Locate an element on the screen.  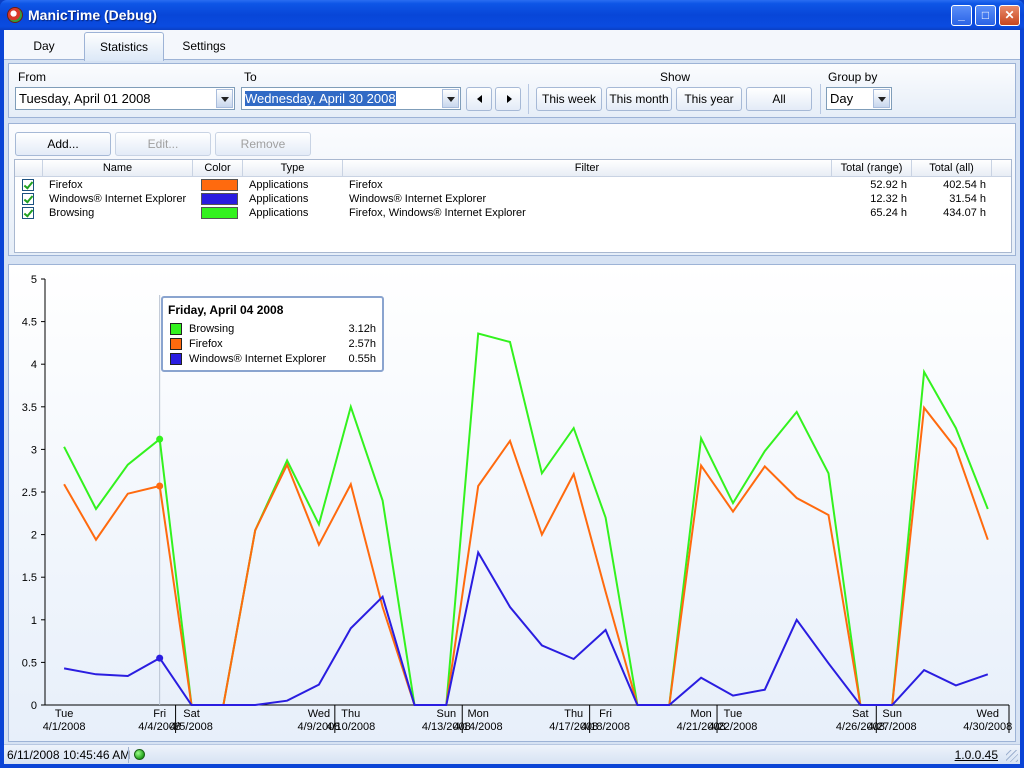
title-bar: ManicTime (Debug) _ □ ✕ is located at coordinates (512, 15).